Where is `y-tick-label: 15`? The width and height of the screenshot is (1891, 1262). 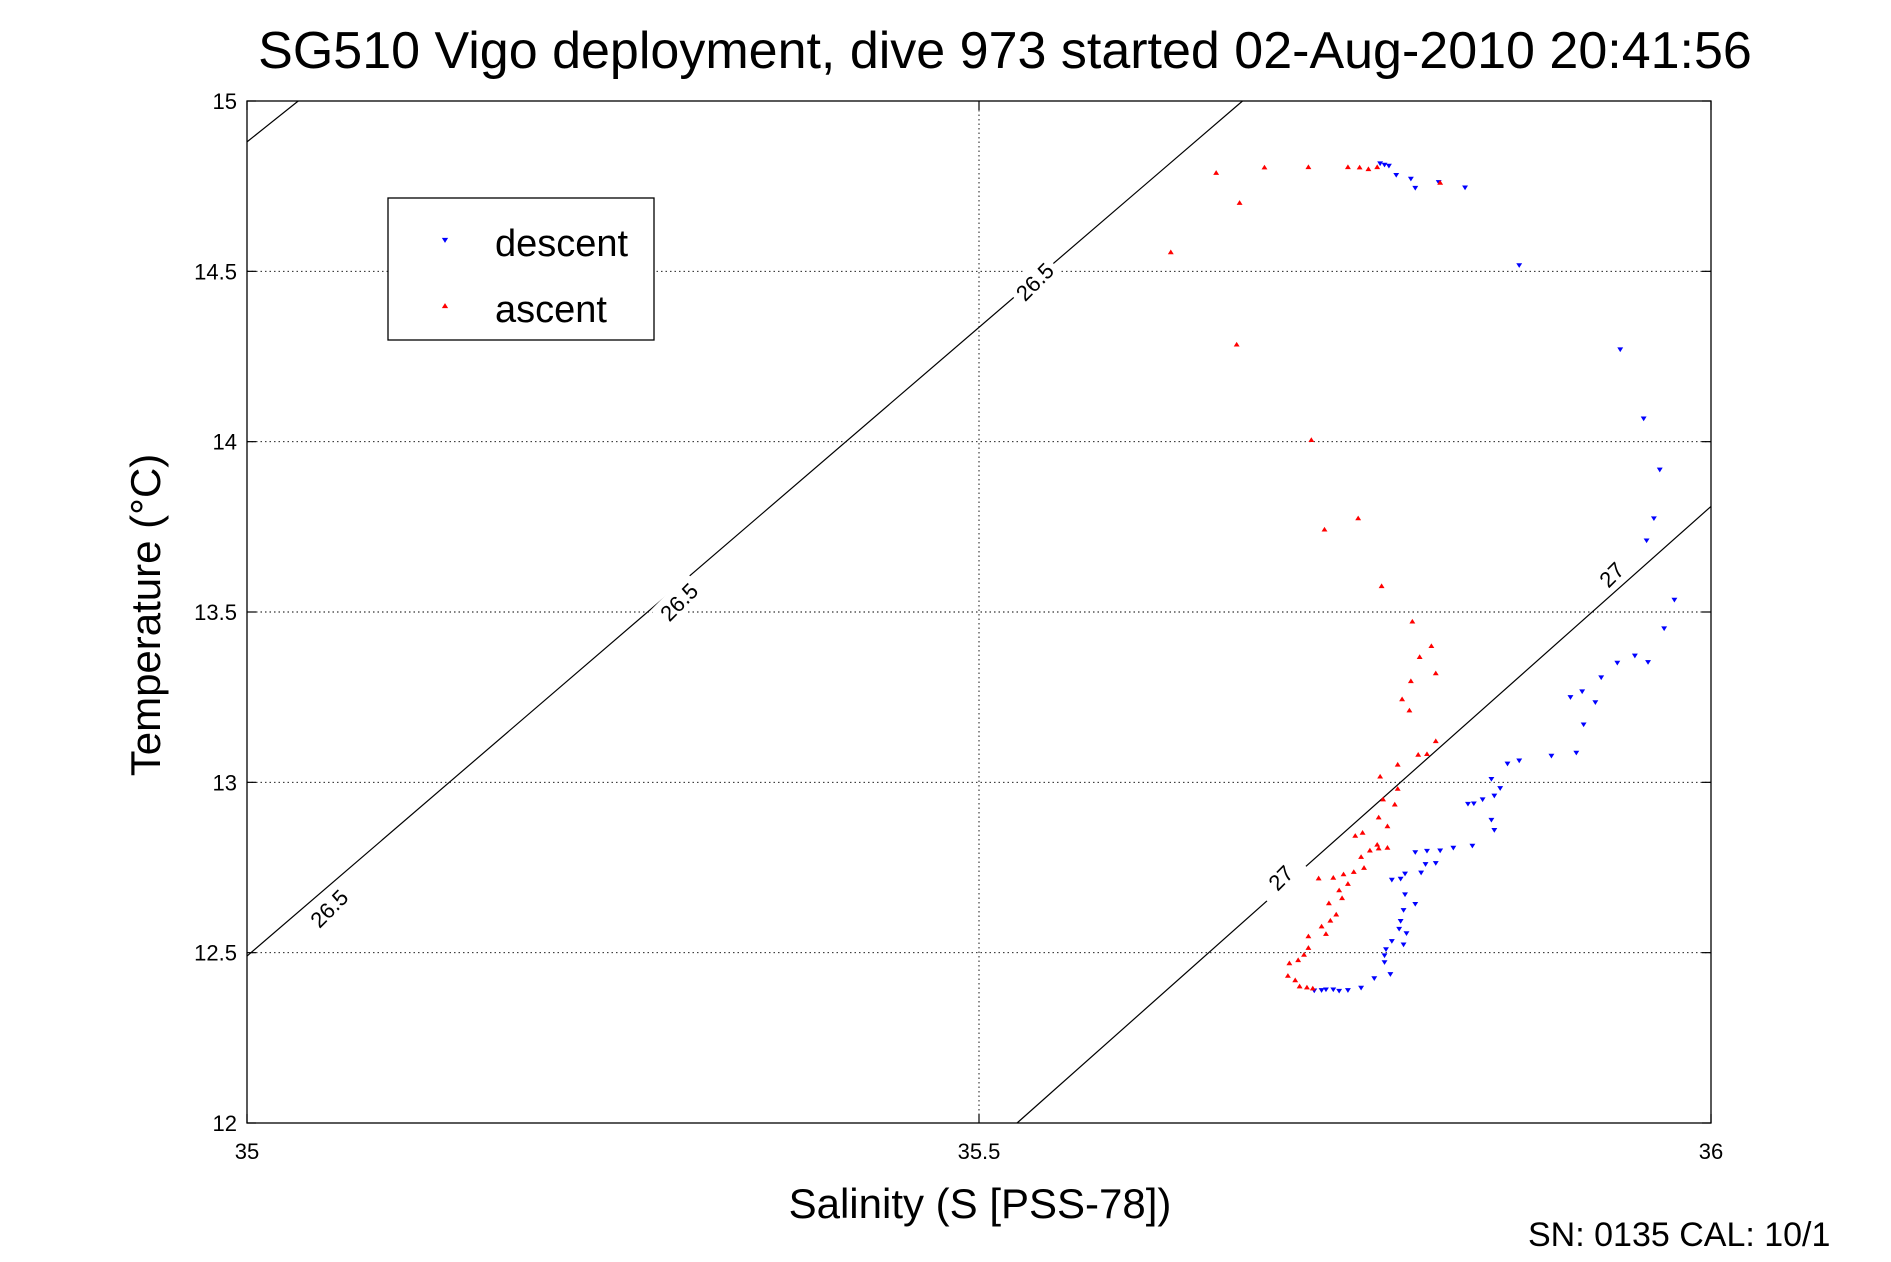 y-tick-label: 15 is located at coordinates (225, 101).